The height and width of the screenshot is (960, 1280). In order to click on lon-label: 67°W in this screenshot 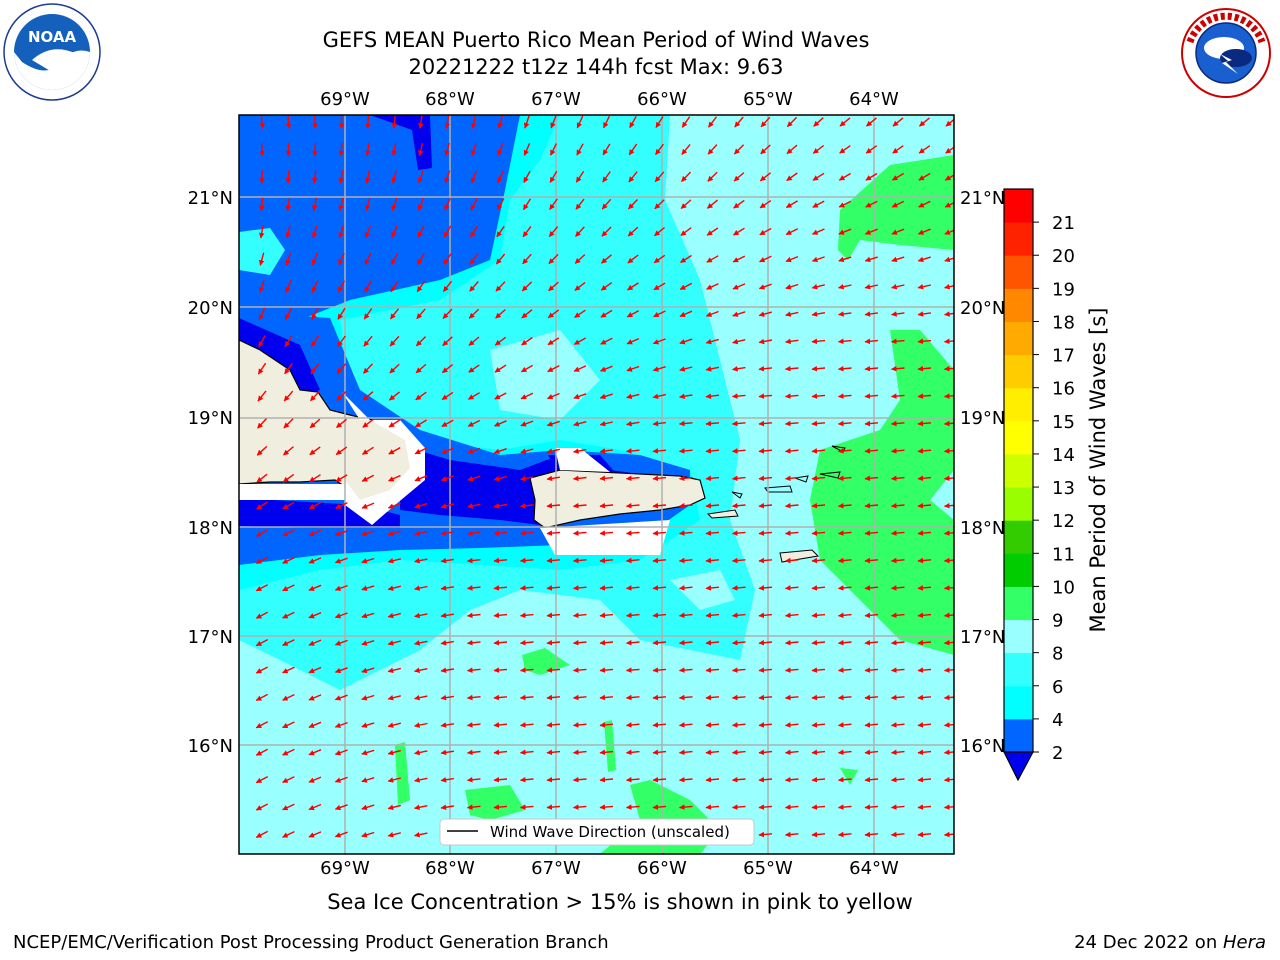, I will do `click(556, 868)`.